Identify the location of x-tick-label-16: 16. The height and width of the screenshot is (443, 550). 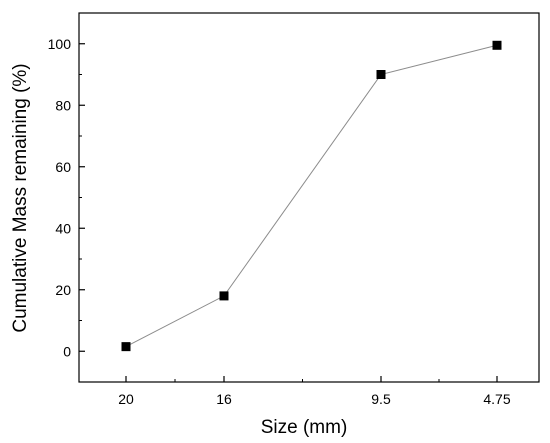
(224, 399).